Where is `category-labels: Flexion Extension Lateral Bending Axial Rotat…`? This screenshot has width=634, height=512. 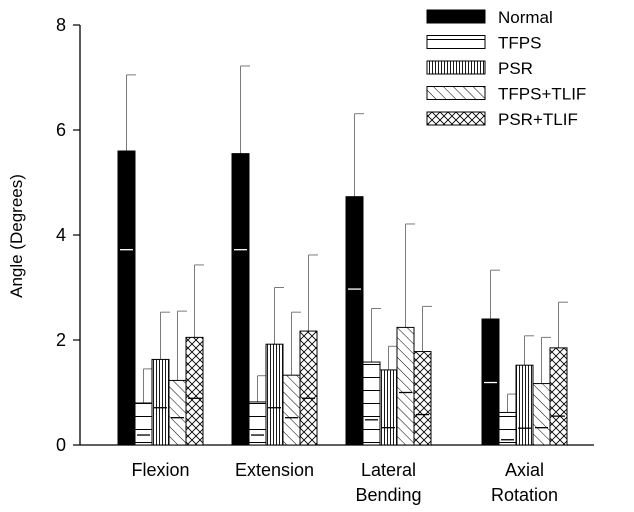
category-labels: Flexion Extension Lateral Bending Axial Rotat… is located at coordinates (344, 482).